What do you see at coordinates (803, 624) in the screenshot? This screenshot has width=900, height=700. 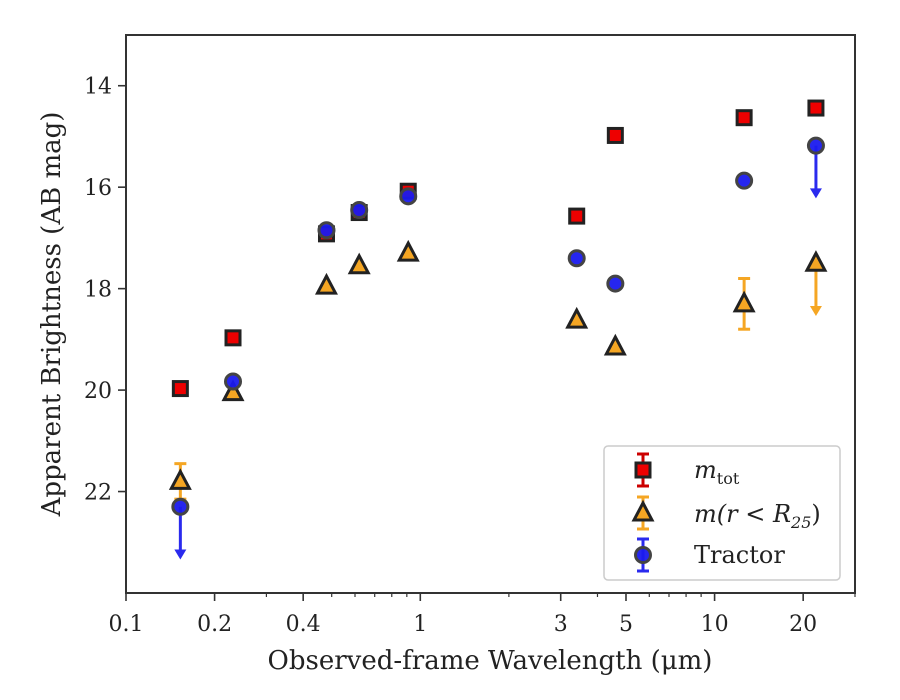 I see `x-tick-label: 20` at bounding box center [803, 624].